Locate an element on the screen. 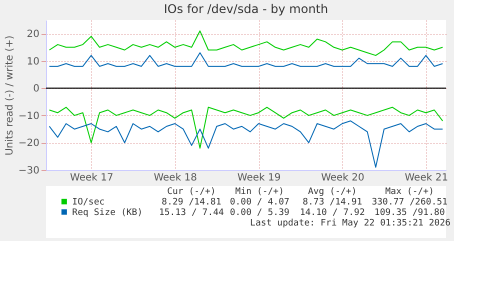  x-tick-label: Week 17 is located at coordinates (92, 178).